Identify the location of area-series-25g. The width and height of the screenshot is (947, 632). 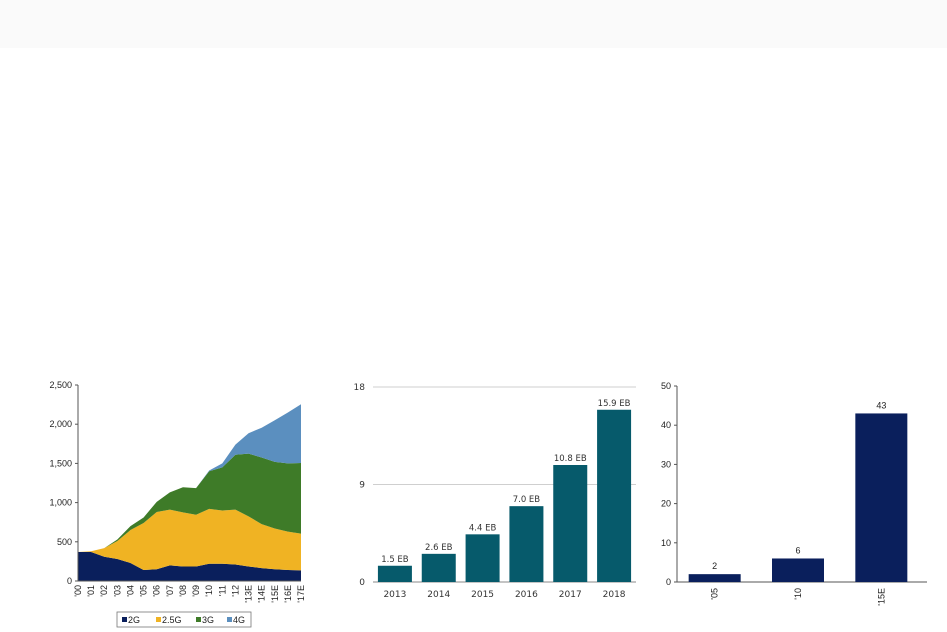
(189, 539).